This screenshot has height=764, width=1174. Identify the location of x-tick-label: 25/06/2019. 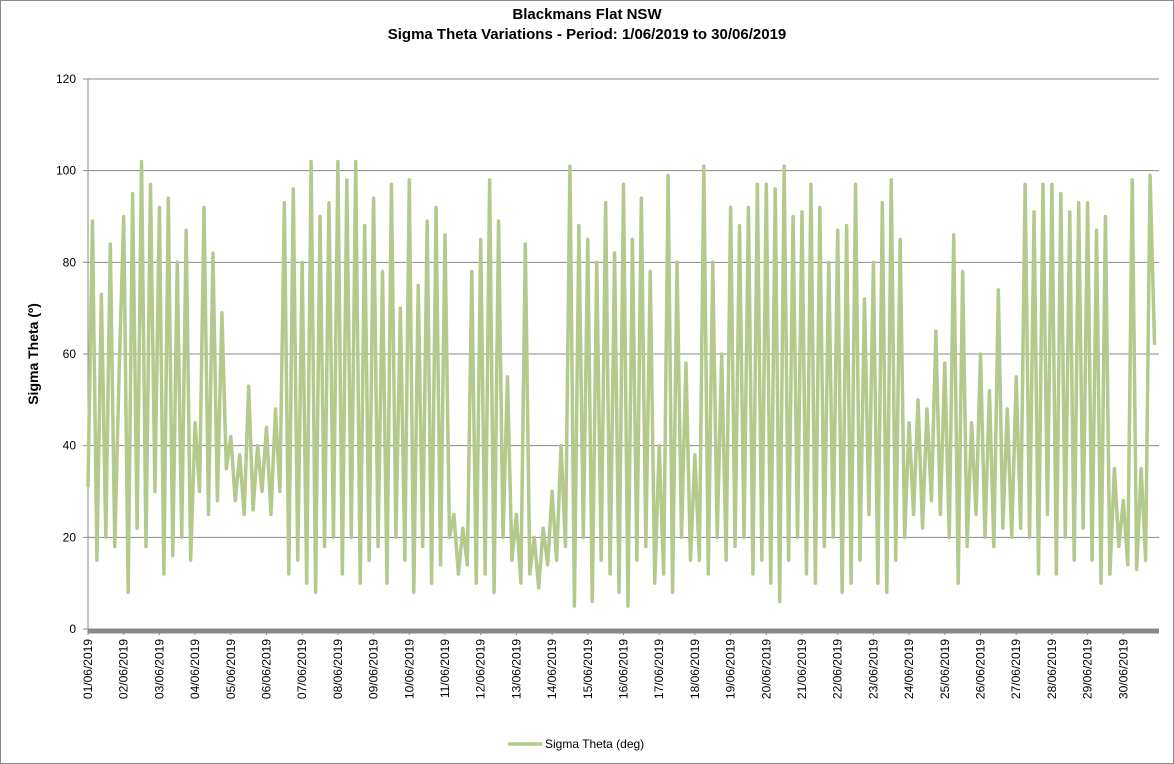
(945, 669).